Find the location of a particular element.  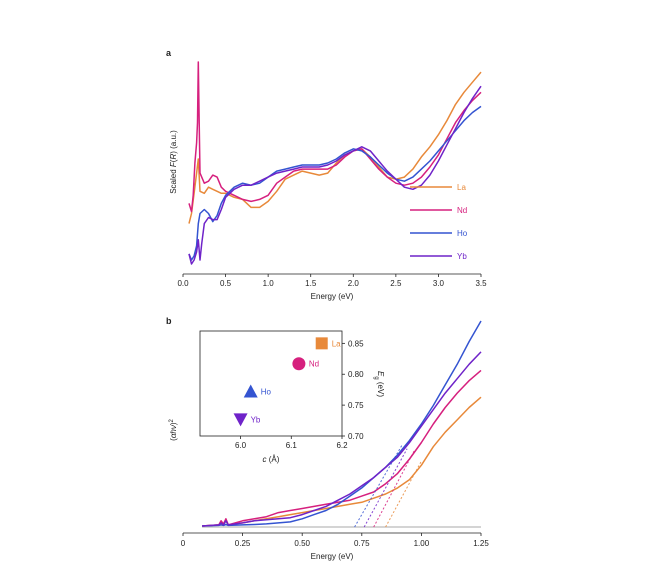

panel-b-x-tick-label: 0.50 is located at coordinates (302, 543).